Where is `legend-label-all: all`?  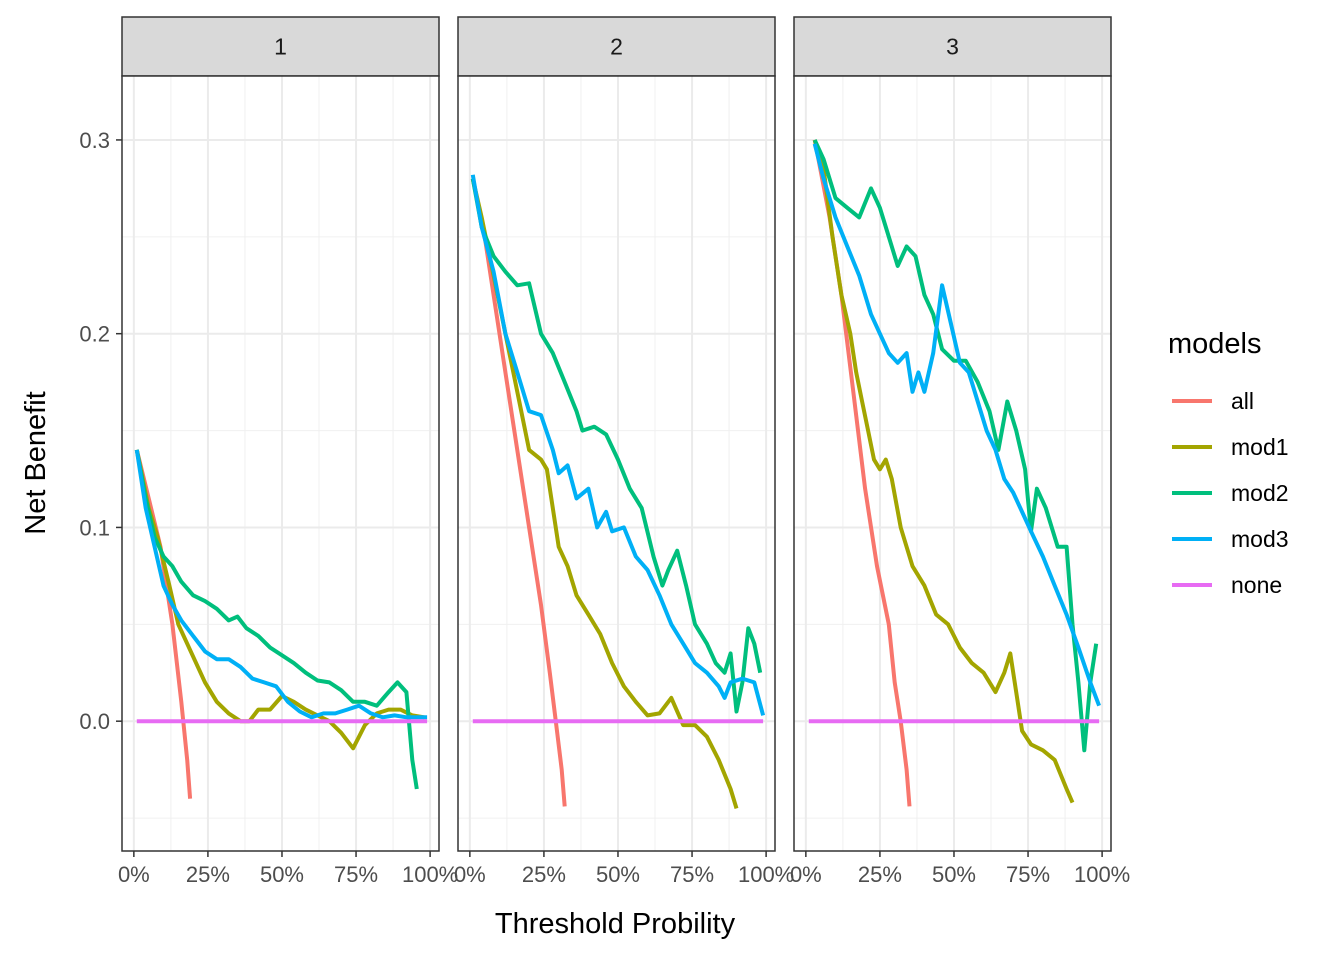
legend-label-all: all is located at coordinates (1242, 401).